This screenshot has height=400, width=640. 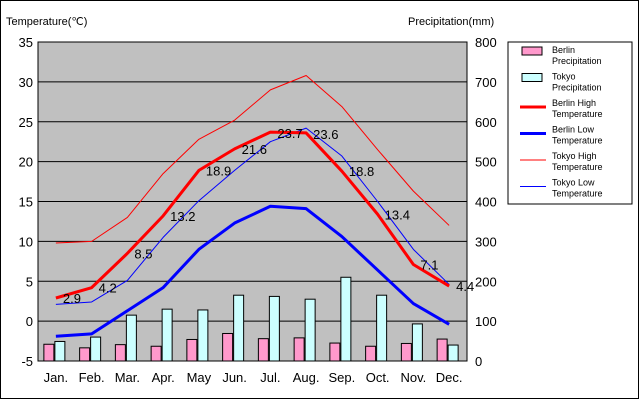 What do you see at coordinates (465, 286) in the screenshot?
I see `data-label: 4.4` at bounding box center [465, 286].